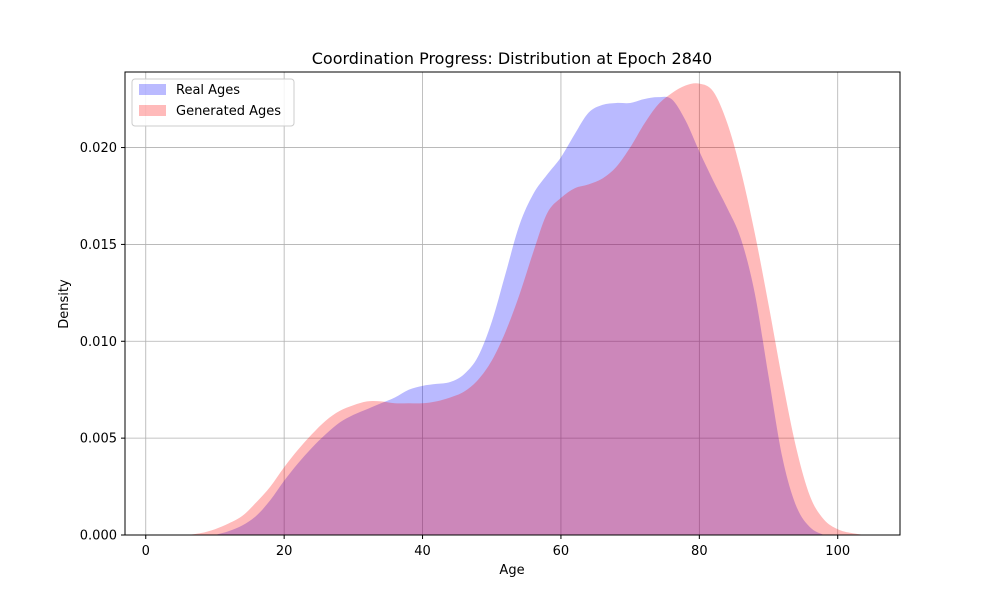 The image size is (1000, 600). What do you see at coordinates (284, 551) in the screenshot?
I see `x-tick-label: 20` at bounding box center [284, 551].